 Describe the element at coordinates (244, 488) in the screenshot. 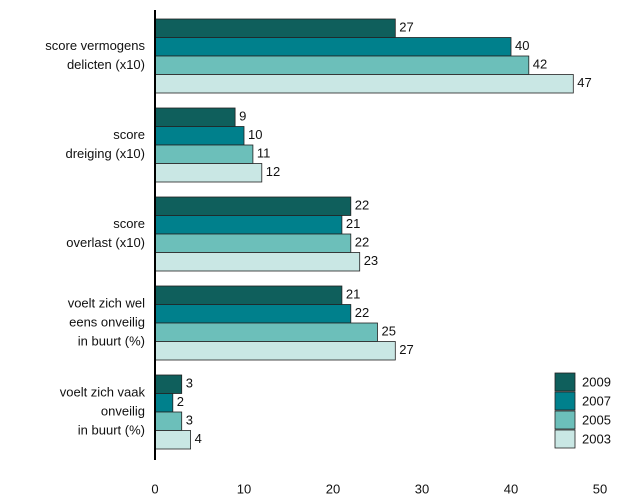

I see `x-tick-label: 10` at that location.